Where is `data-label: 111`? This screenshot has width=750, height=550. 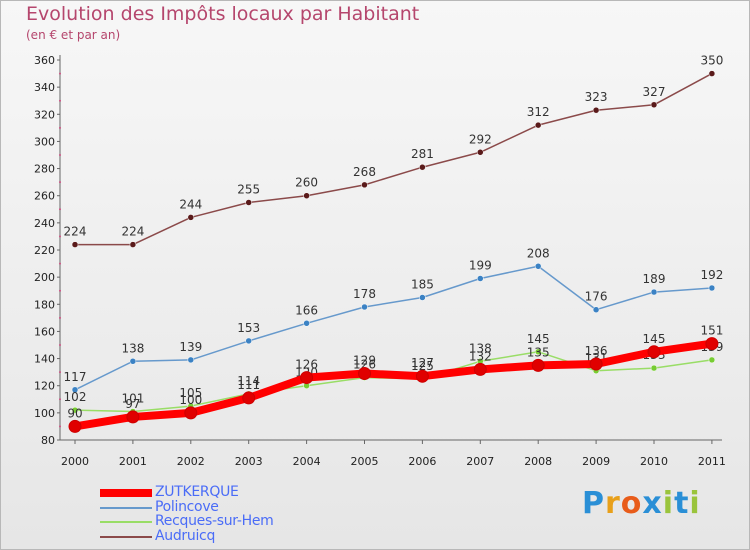 data-label: 111 is located at coordinates (248, 385).